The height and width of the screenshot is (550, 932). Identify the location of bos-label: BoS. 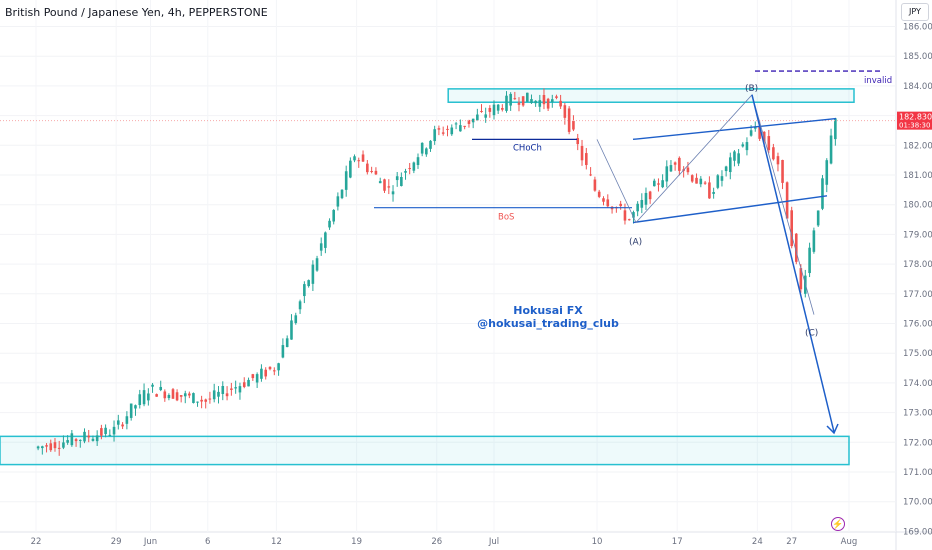
(506, 218).